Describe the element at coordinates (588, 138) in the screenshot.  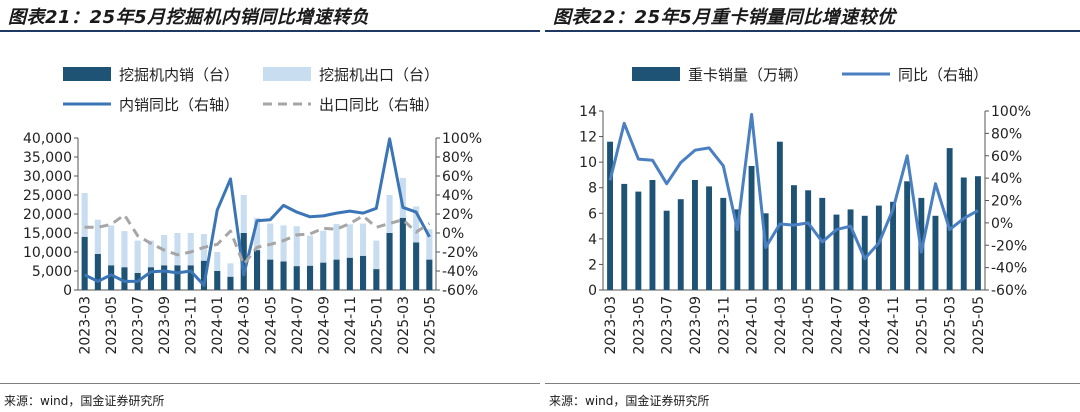
I see `left-axis-tick-label: 12` at that location.